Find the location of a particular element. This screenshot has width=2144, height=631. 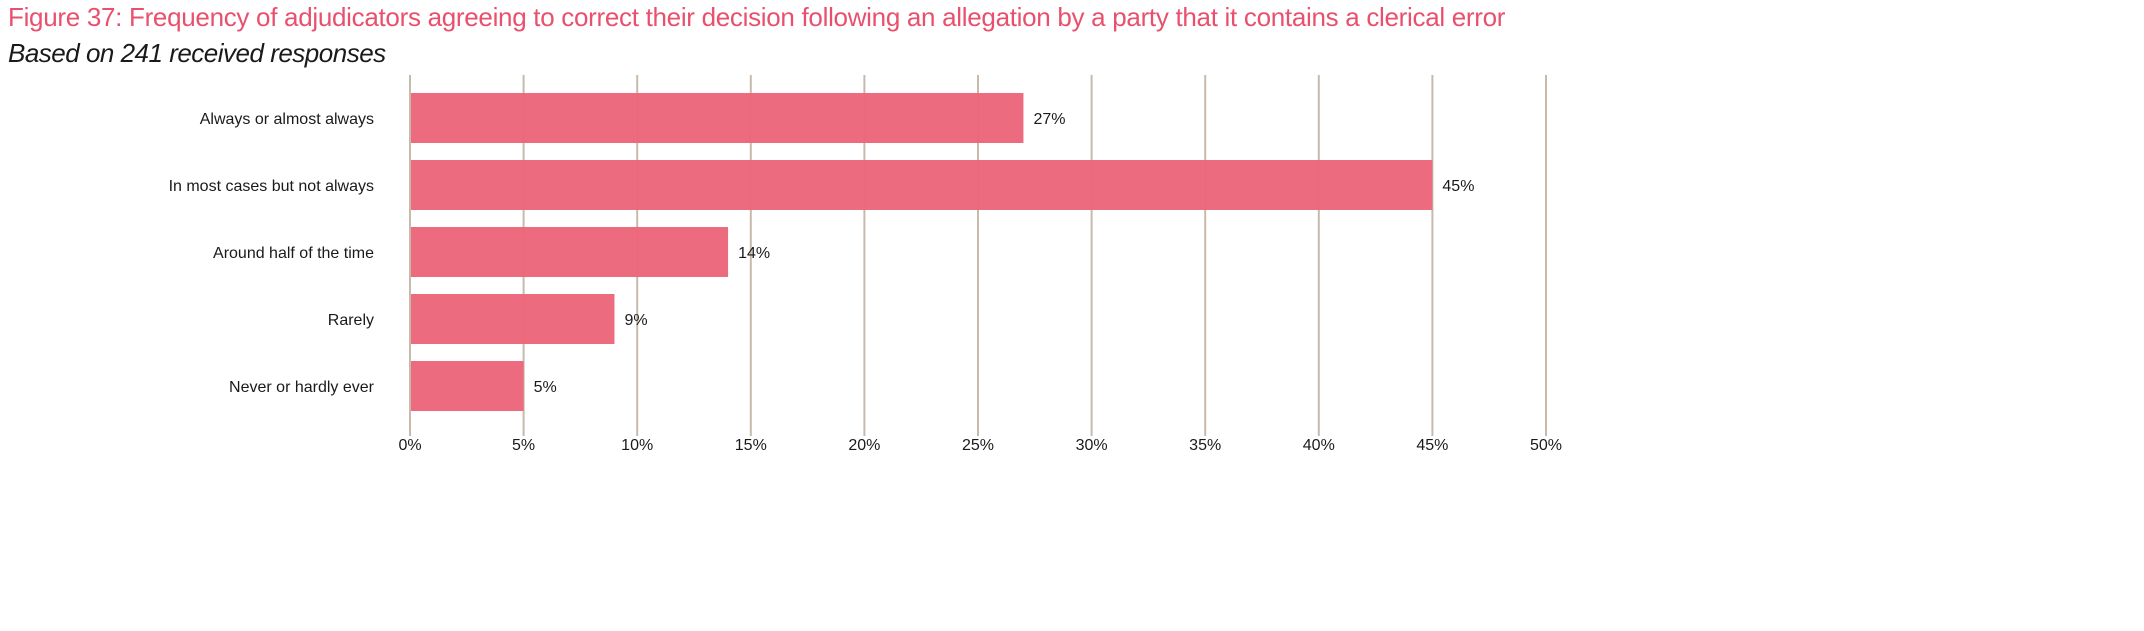

x-tick-label: 30% is located at coordinates (1092, 445).